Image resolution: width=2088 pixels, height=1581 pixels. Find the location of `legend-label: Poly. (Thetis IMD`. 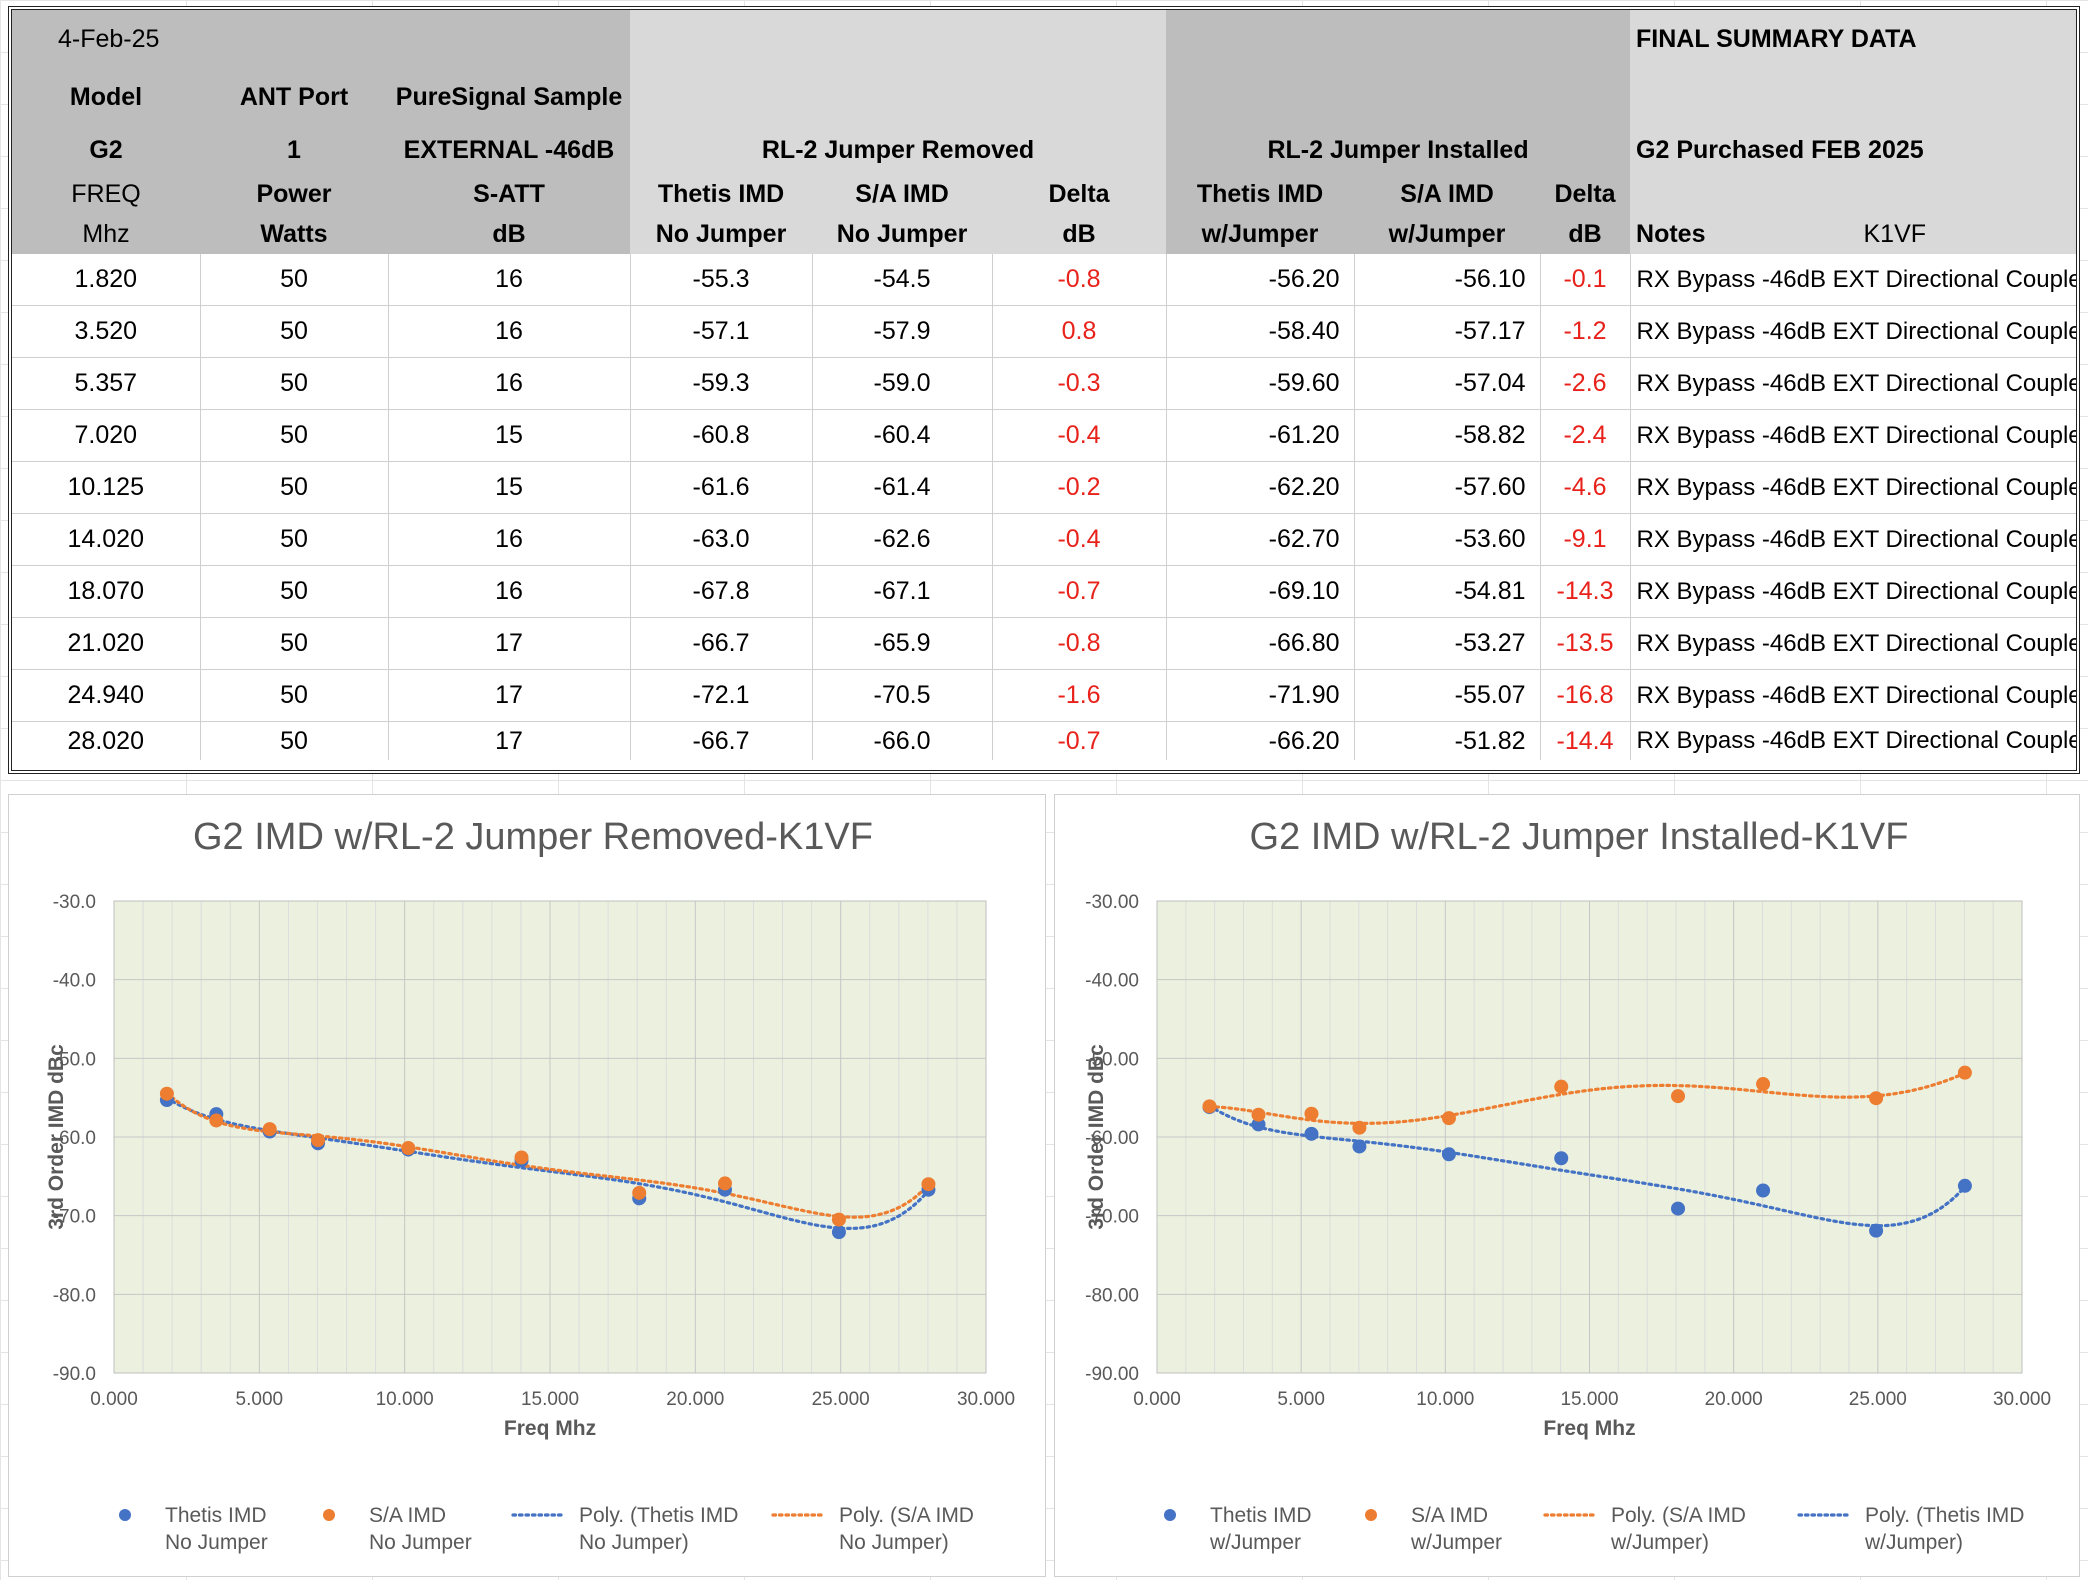

legend-label: Poly. (Thetis IMD is located at coordinates (658, 1515).